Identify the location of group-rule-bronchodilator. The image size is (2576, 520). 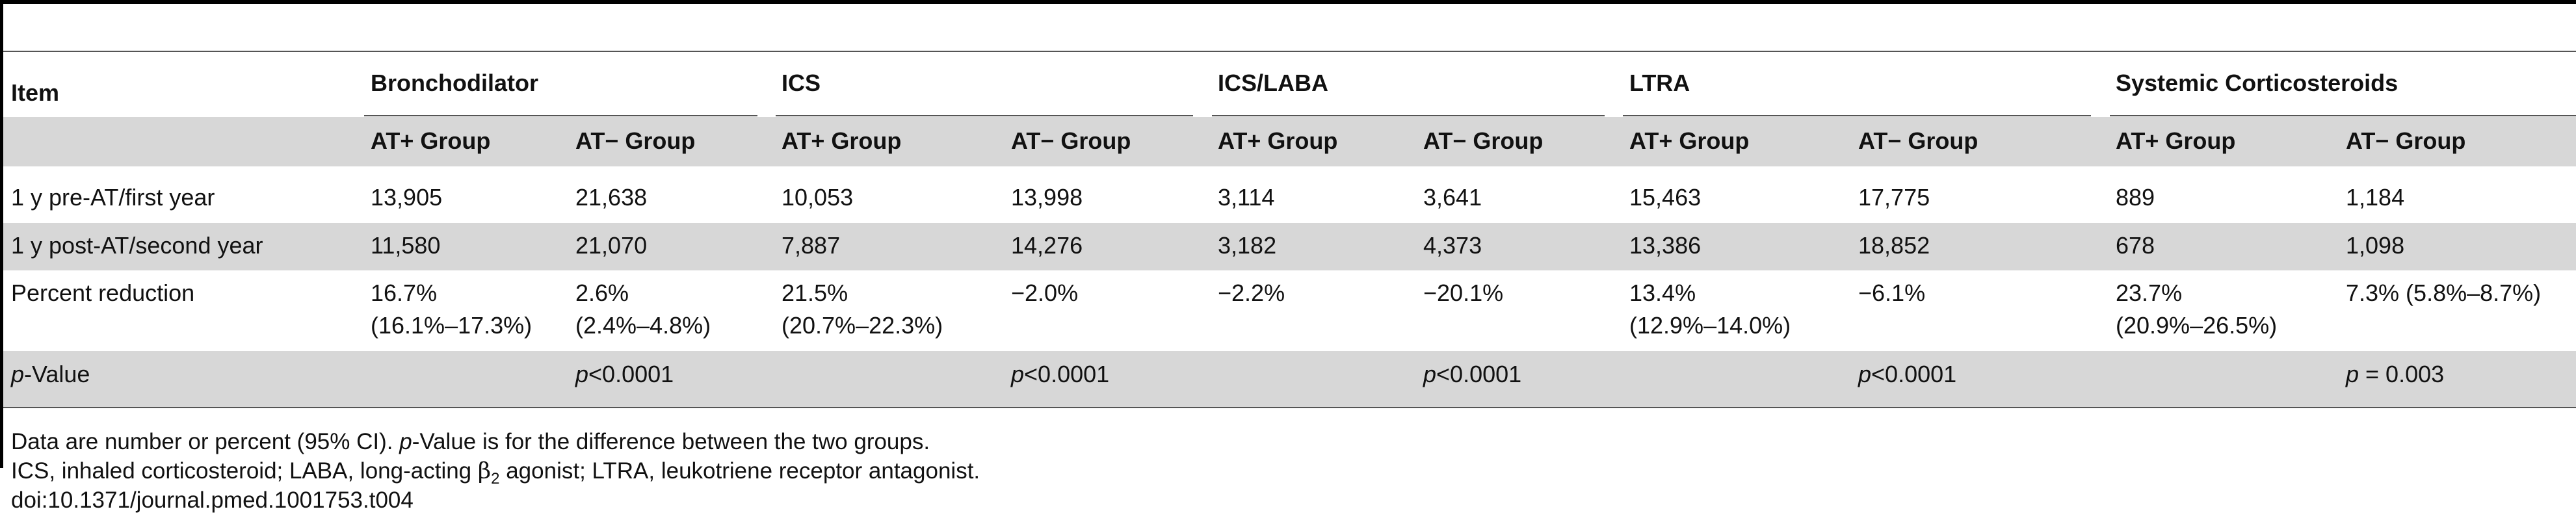
(560, 116).